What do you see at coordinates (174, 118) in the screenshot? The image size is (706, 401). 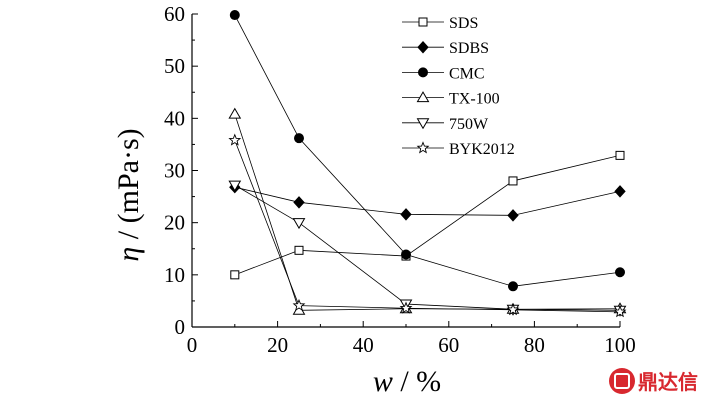 I see `y-tick-label: 40` at bounding box center [174, 118].